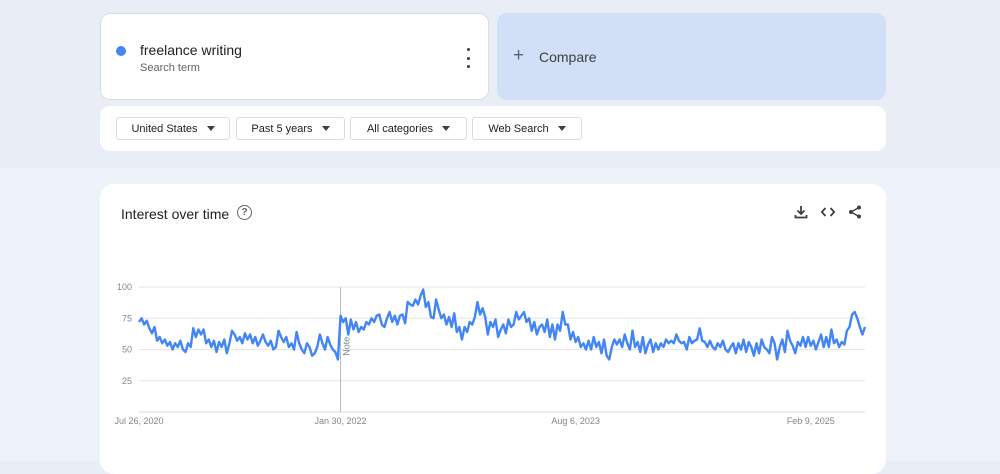  I want to click on filter-category-label: All categories, so click(400, 128).